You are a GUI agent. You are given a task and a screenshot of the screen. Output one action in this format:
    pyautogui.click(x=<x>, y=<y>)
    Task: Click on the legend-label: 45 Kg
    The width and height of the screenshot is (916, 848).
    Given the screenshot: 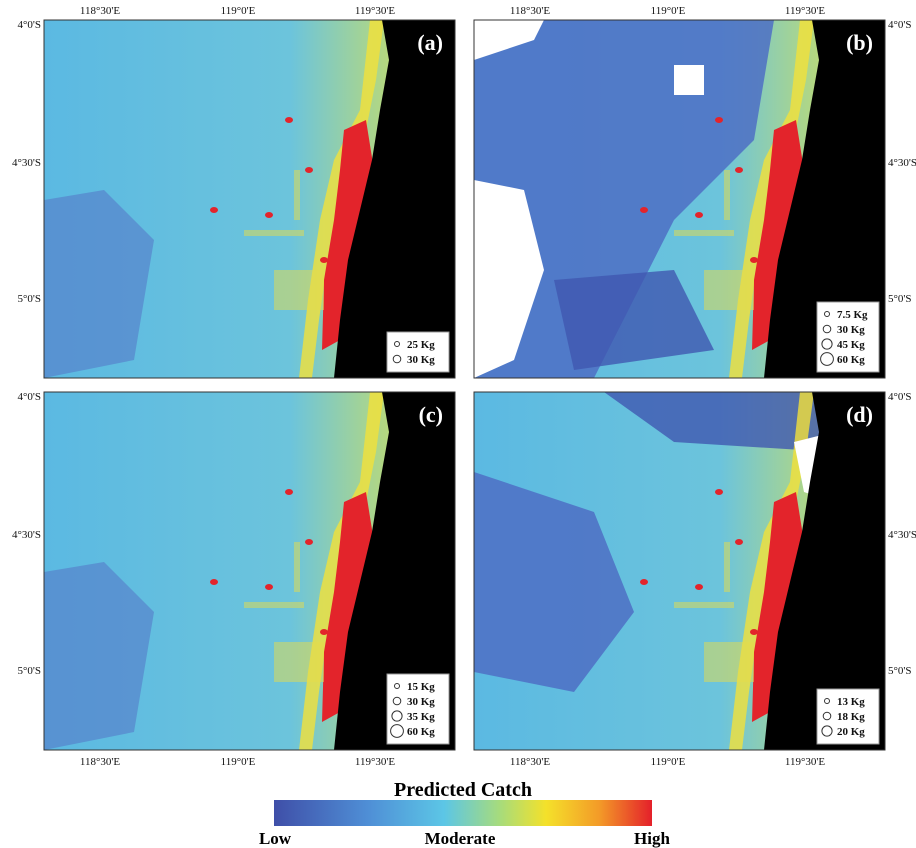 What is the action you would take?
    pyautogui.click(x=851, y=345)
    